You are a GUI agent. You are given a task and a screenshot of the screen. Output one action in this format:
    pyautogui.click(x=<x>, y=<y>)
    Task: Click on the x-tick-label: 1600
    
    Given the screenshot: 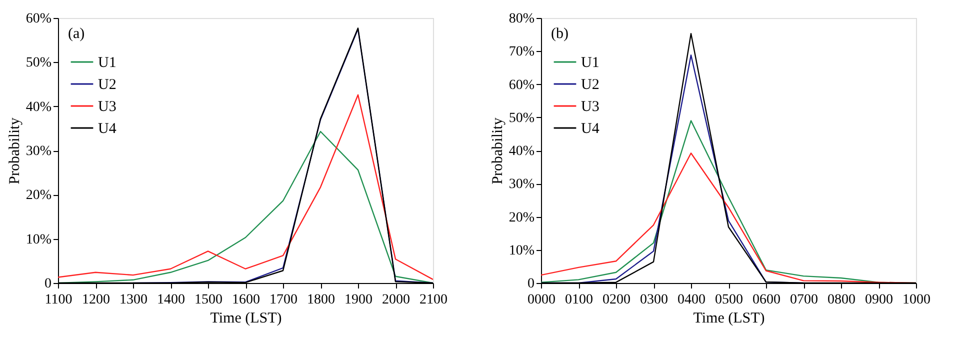 What is the action you would take?
    pyautogui.click(x=246, y=300)
    